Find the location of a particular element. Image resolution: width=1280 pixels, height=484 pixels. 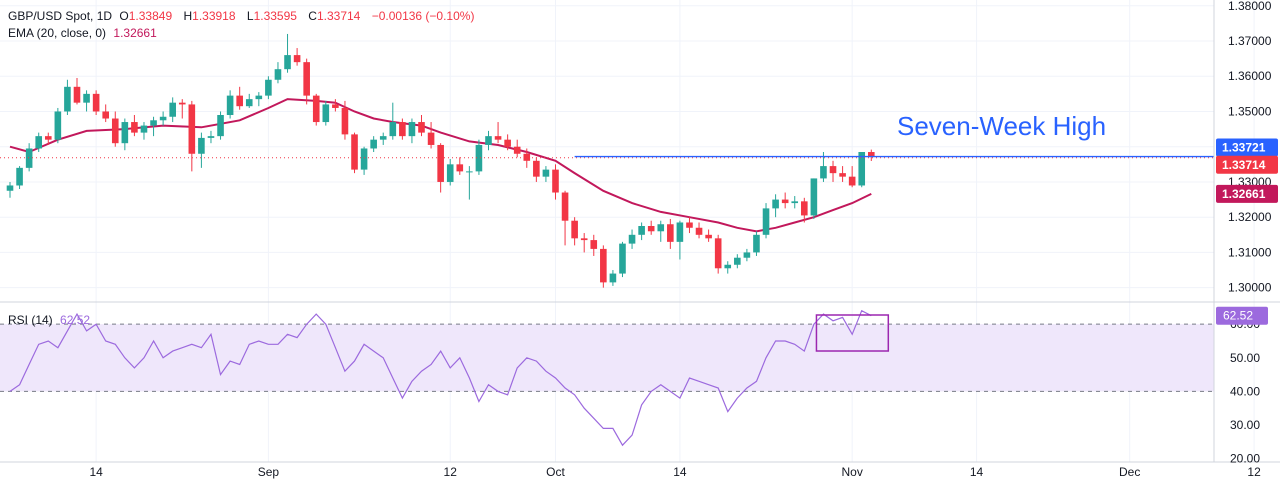

time-tick-label: Sep is located at coordinates (269, 472).